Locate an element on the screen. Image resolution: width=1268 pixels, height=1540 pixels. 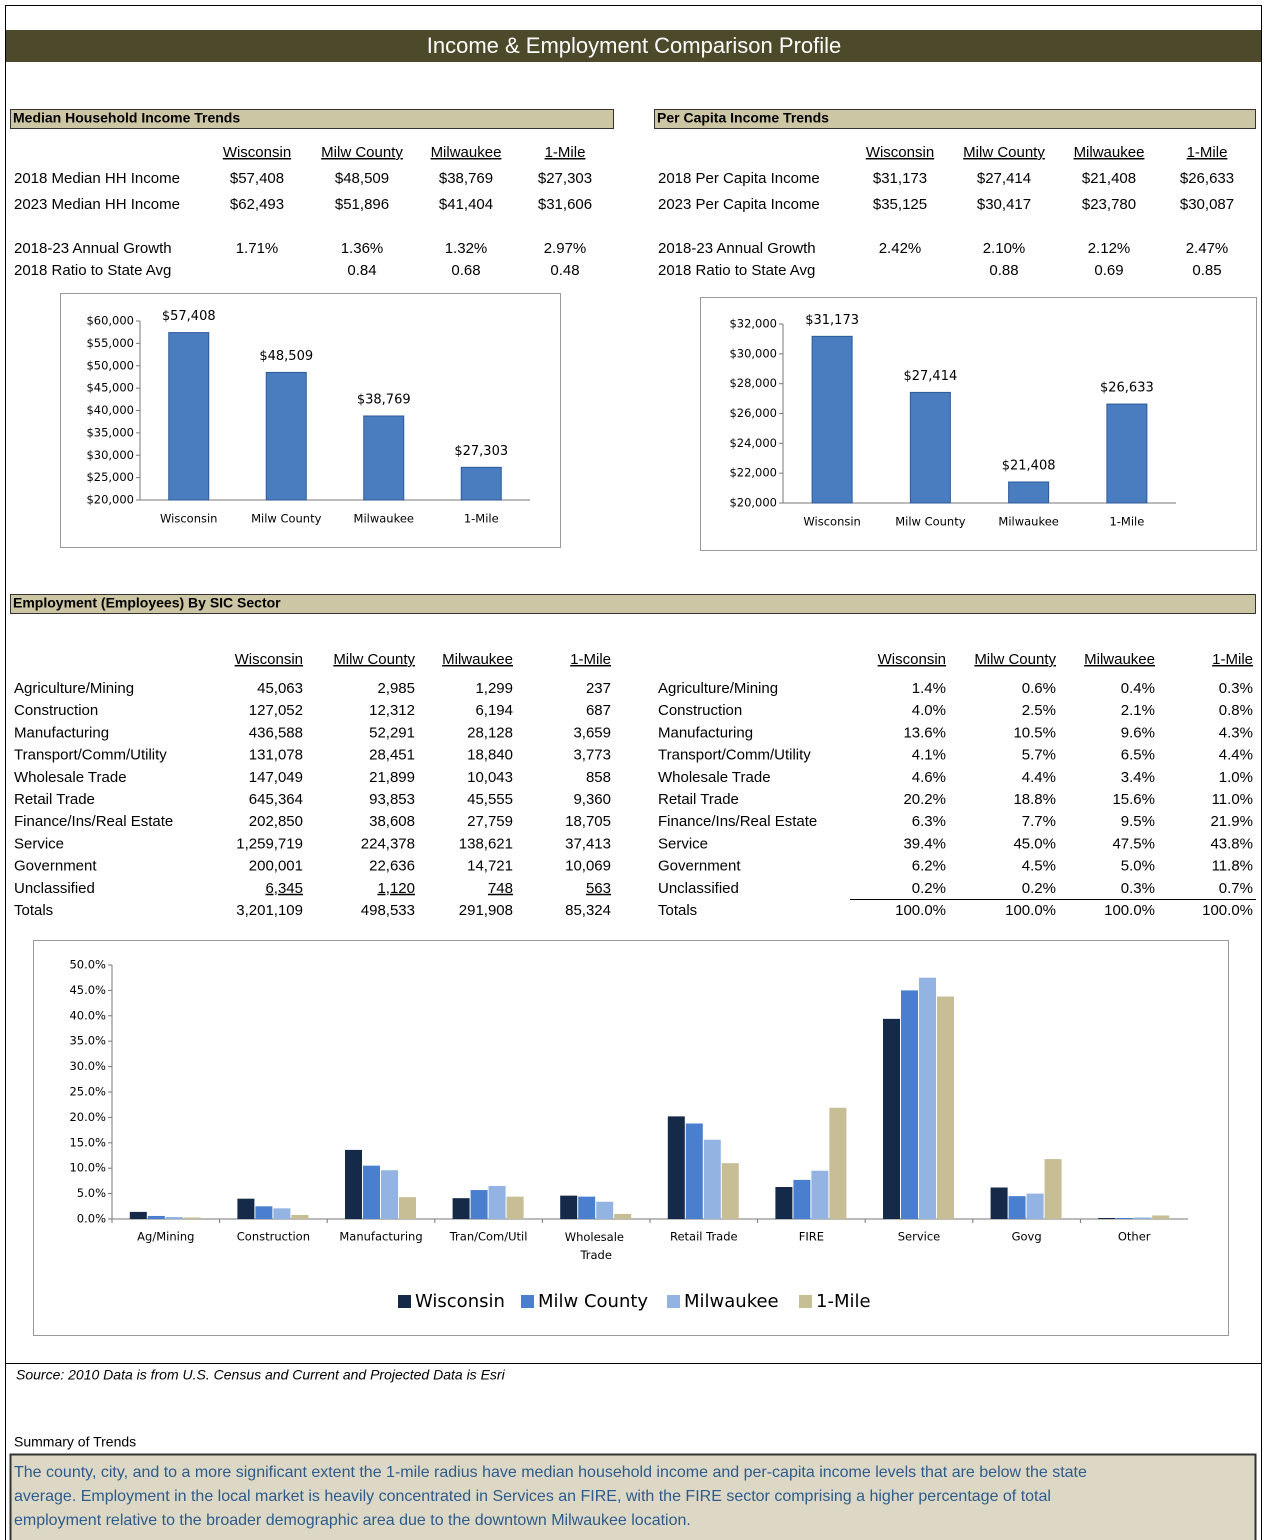
table-cell: 748 is located at coordinates (500, 888).